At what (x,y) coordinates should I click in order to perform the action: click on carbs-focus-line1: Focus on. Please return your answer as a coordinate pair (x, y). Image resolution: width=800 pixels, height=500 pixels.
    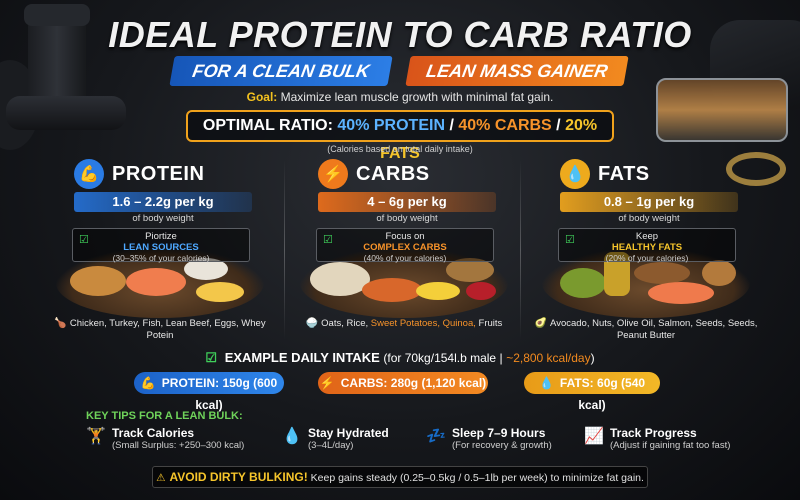
    Looking at the image, I should click on (405, 236).